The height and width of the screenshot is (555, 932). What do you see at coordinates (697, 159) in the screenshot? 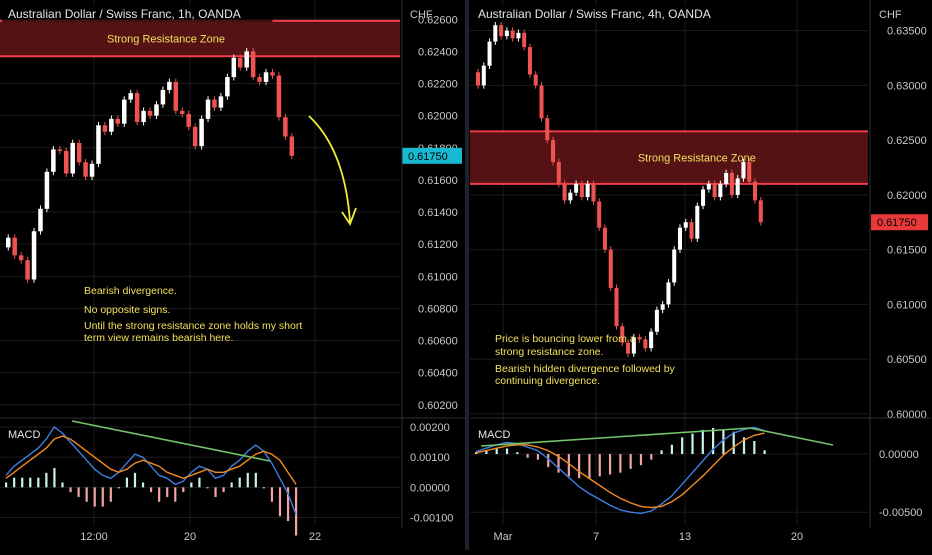
I see `resistance-zone-label: Strong Resistance Zone` at bounding box center [697, 159].